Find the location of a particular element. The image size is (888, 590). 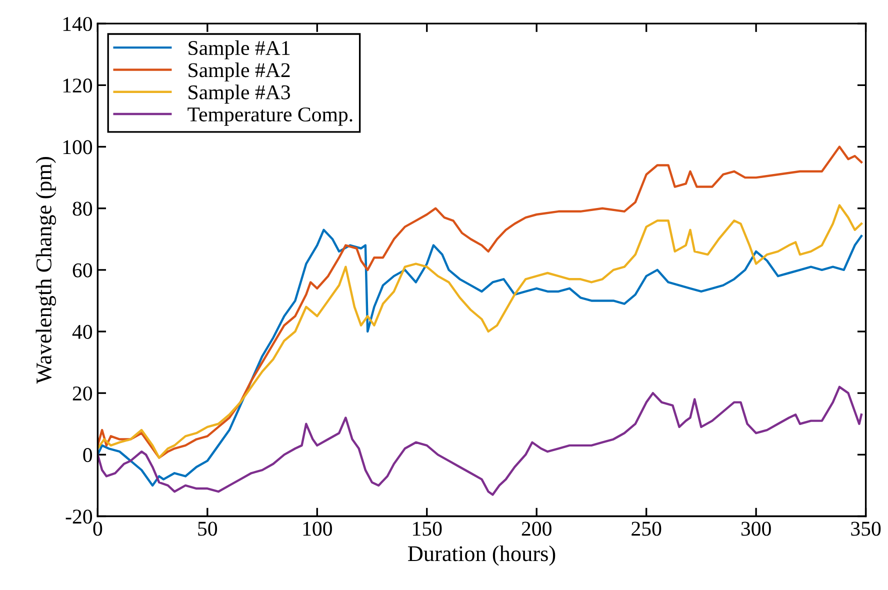

y-axis-title: Wavelength Change (pm) is located at coordinates (46, 270).